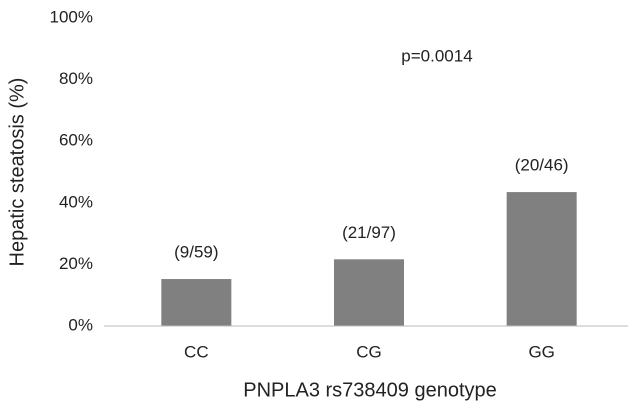 This screenshot has width=628, height=407. I want to click on y-tick-label: 60%, so click(76, 140).